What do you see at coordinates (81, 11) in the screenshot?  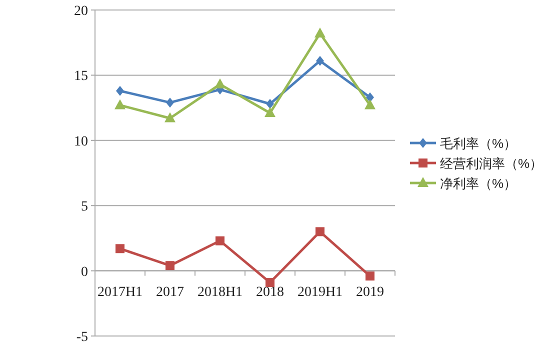 I see `y-tick-label: 20` at bounding box center [81, 11].